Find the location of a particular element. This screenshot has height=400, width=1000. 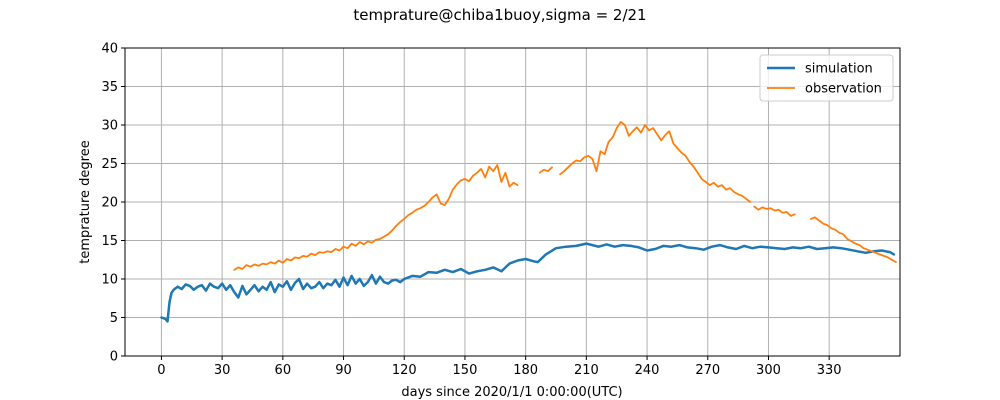

y-tick-label: 30 is located at coordinates (109, 126).